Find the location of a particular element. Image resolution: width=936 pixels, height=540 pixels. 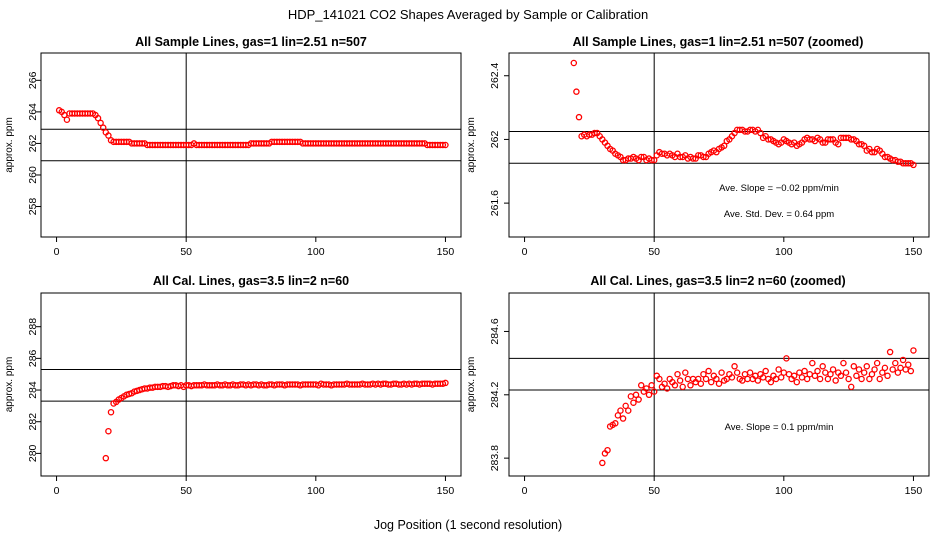

y-tick-label: 284.2 is located at coordinates (495, 394).